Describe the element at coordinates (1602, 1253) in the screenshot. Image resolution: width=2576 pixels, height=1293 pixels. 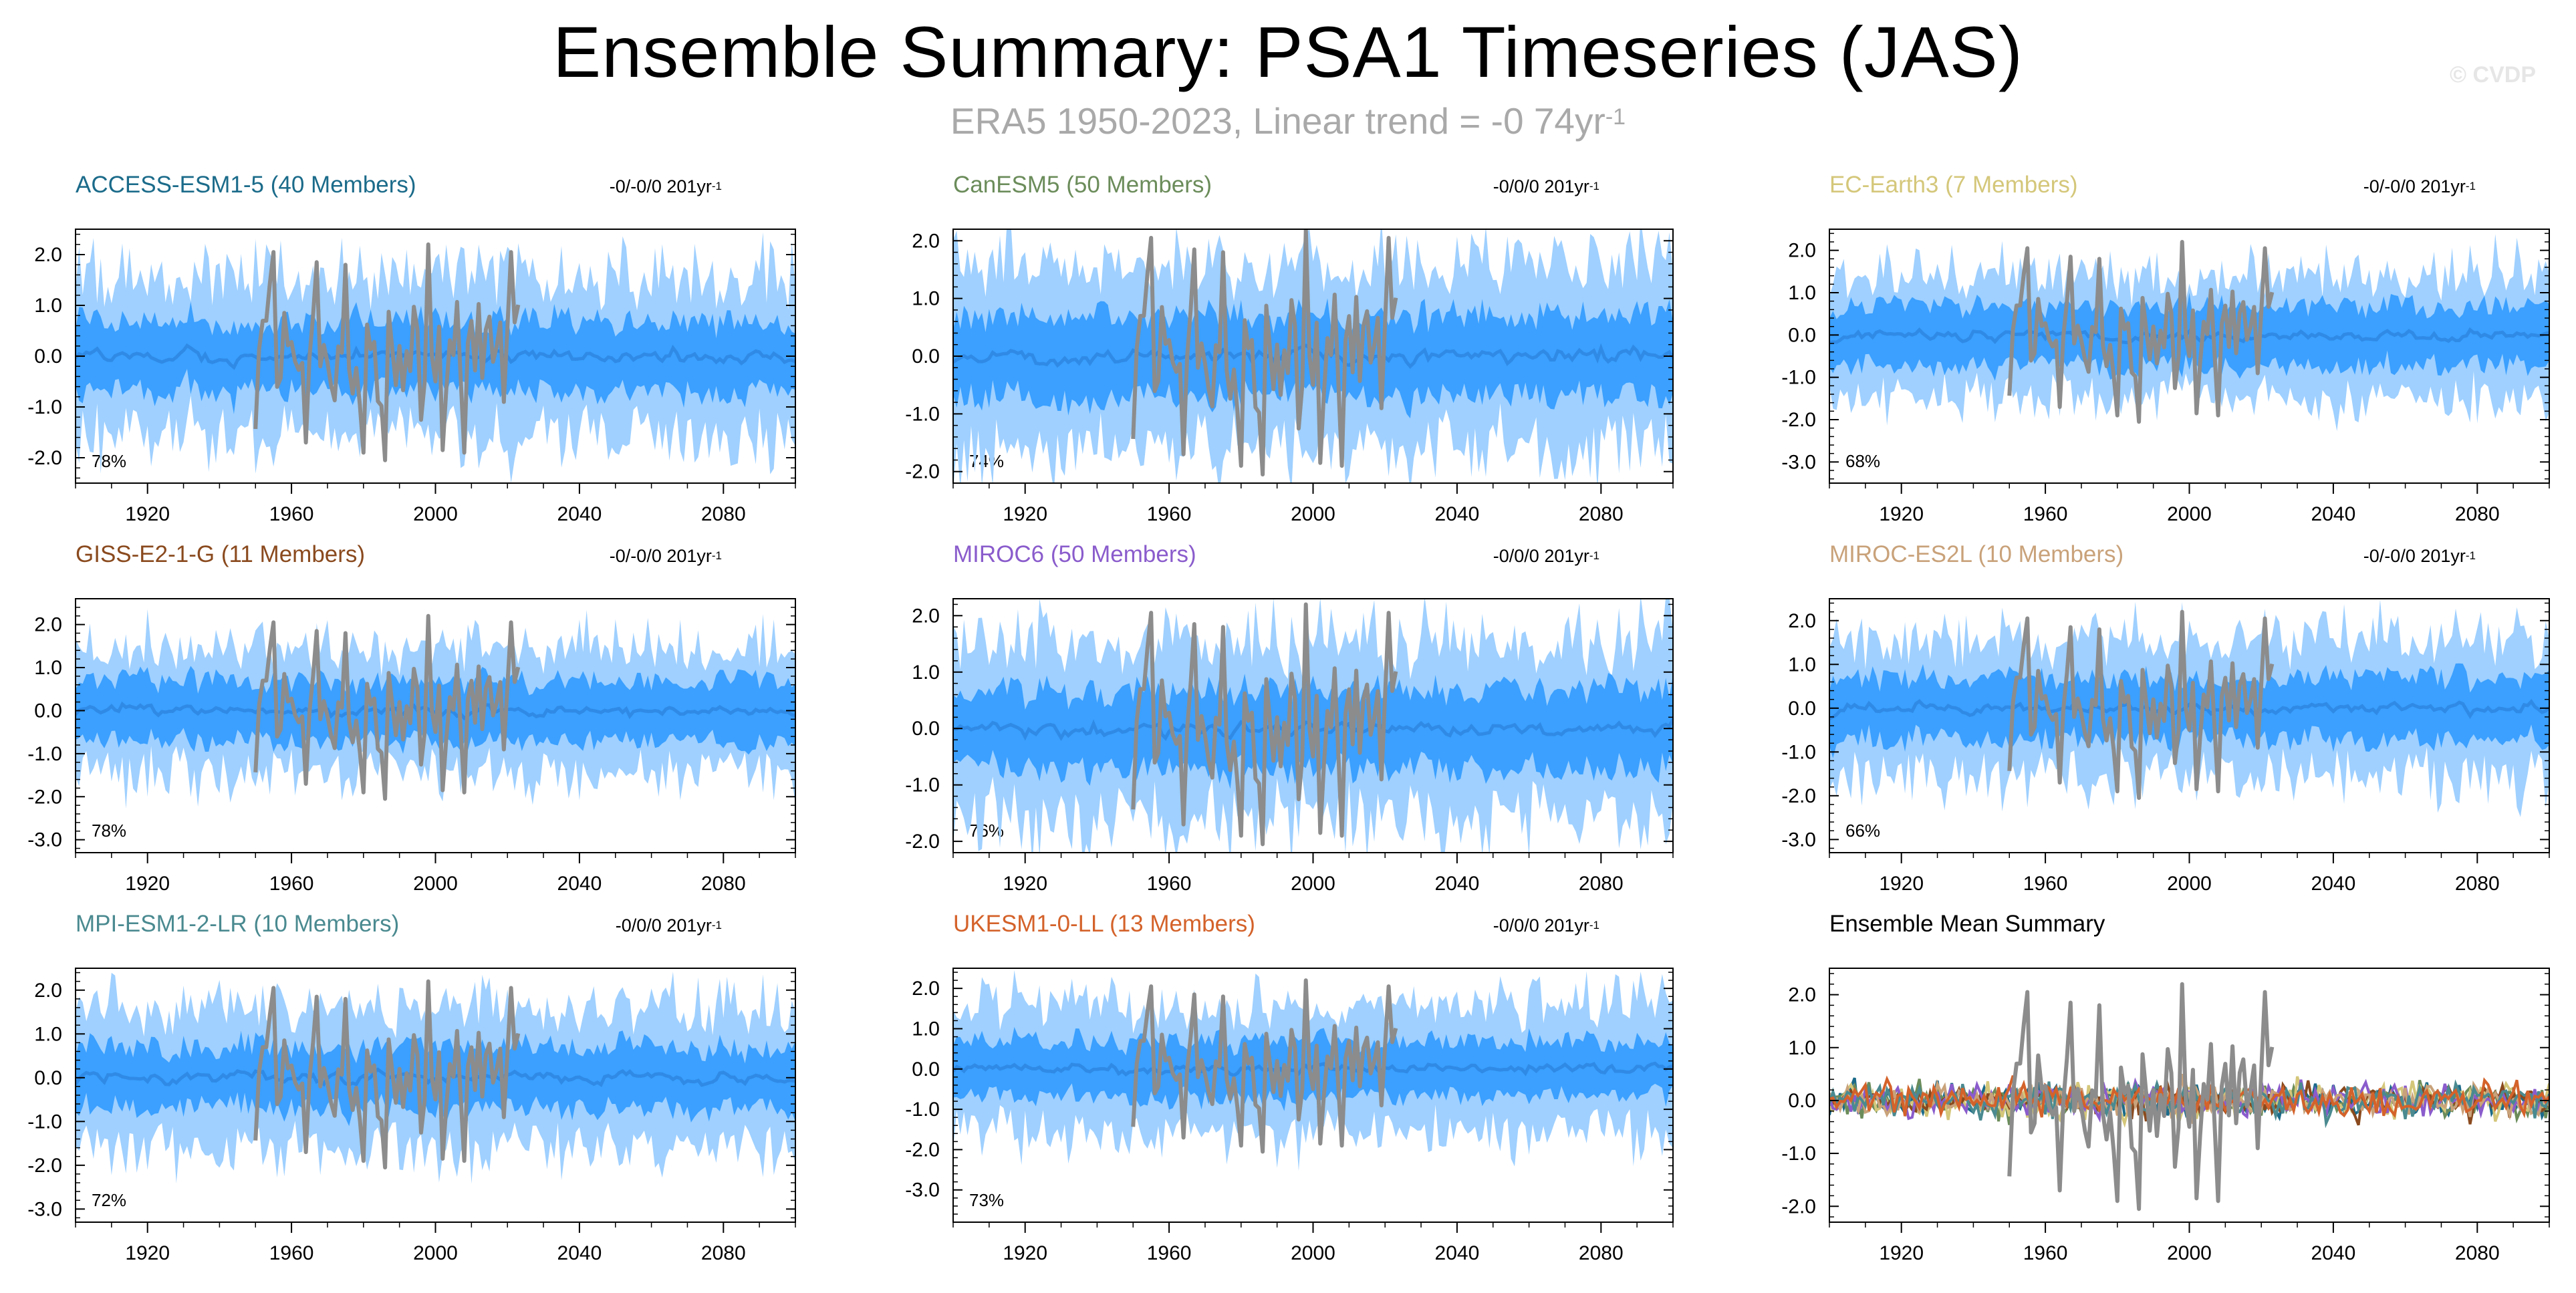
I see `x-tick-label: 2080` at that location.